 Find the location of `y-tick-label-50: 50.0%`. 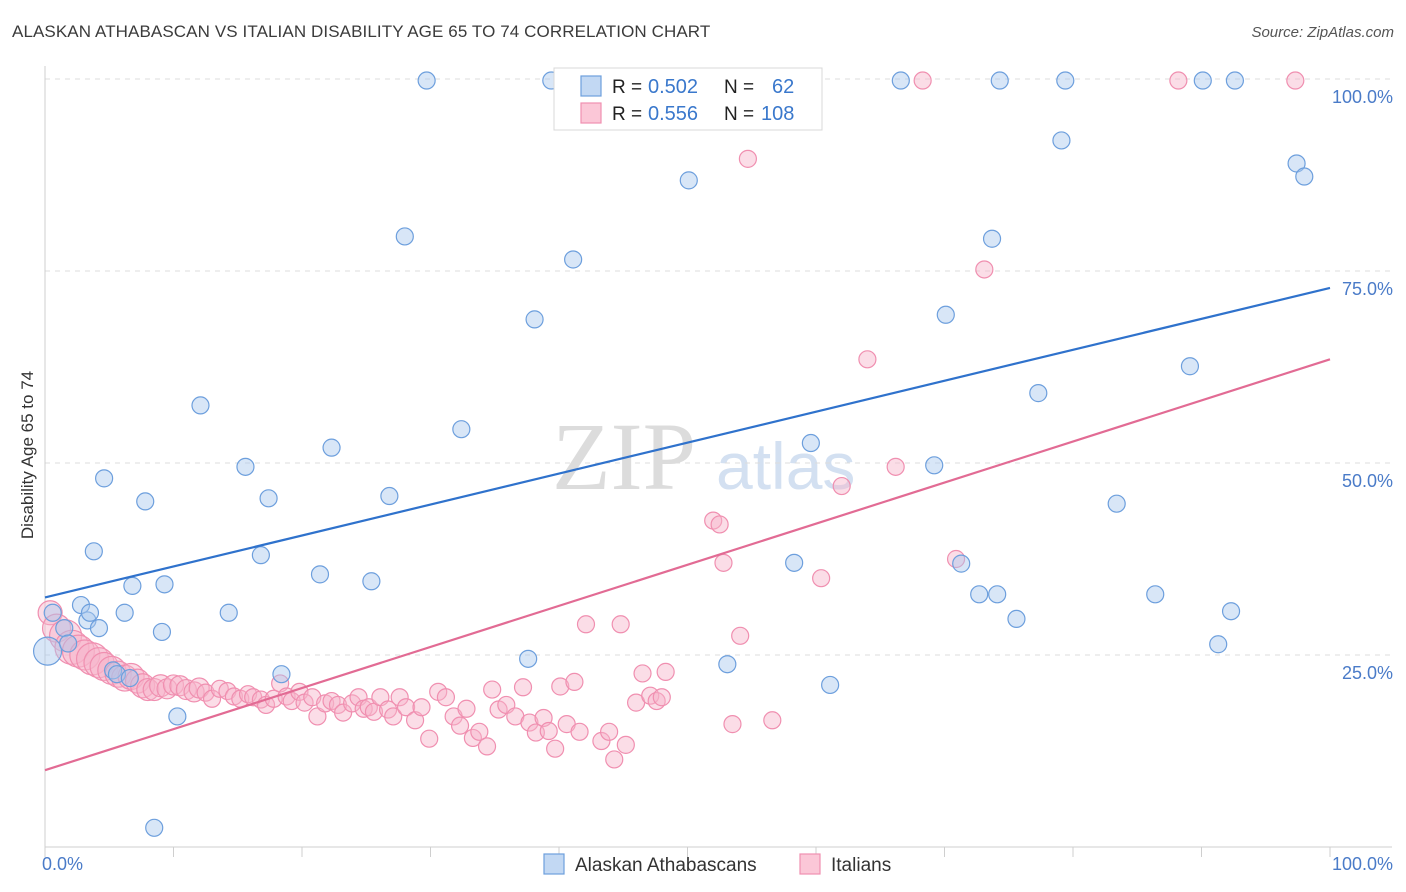

y-tick-label-50: 50.0% is located at coordinates (1367, 481).